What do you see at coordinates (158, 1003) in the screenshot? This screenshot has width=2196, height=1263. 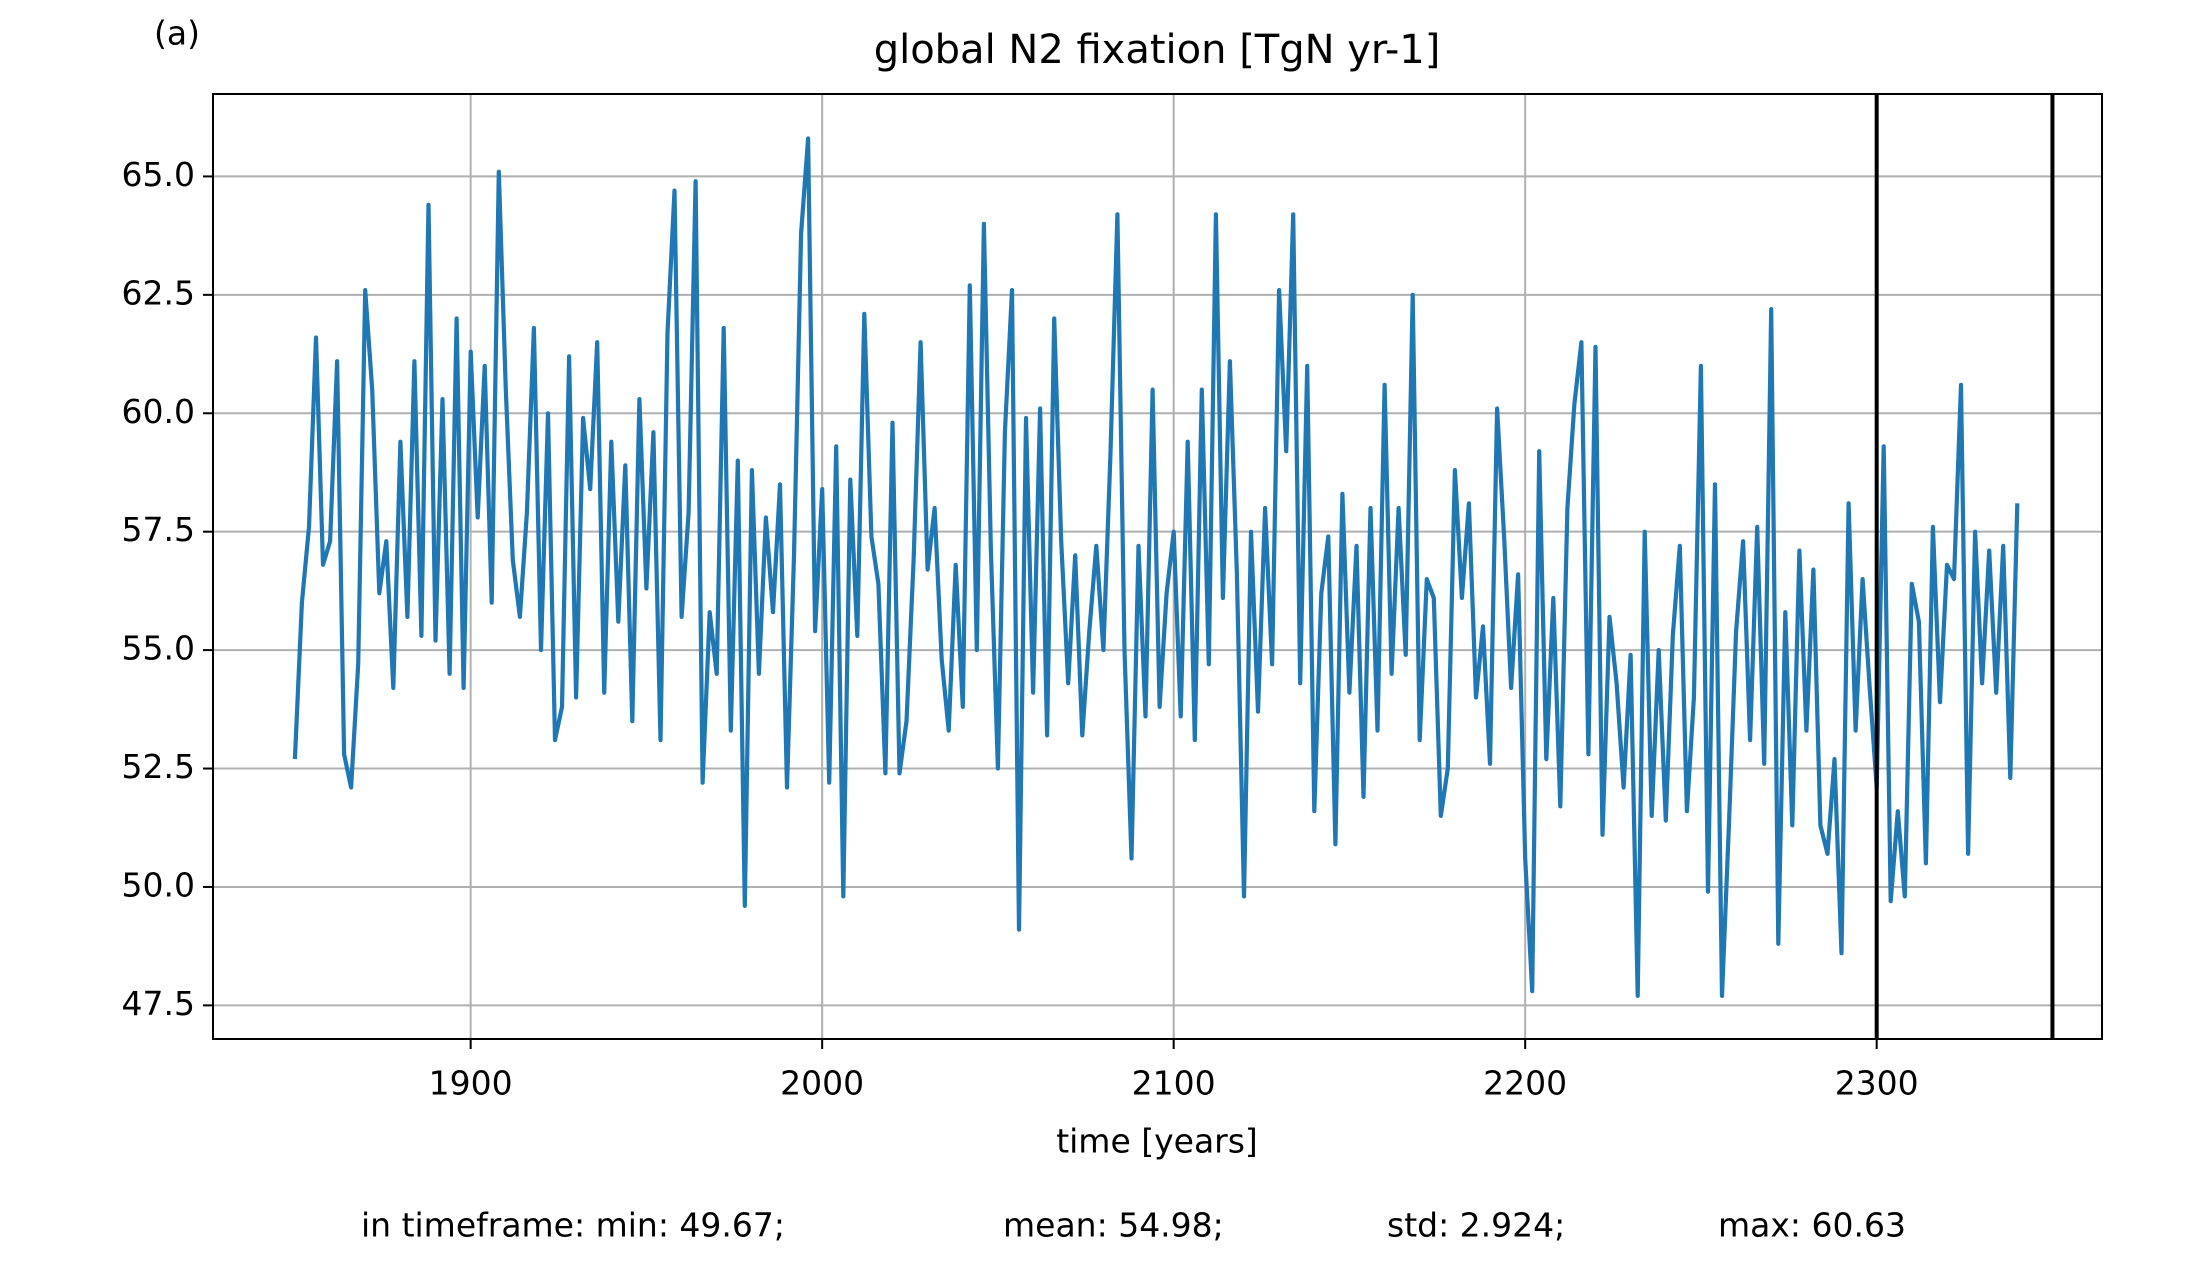 I see `y-tick-label: 47.5` at bounding box center [158, 1003].